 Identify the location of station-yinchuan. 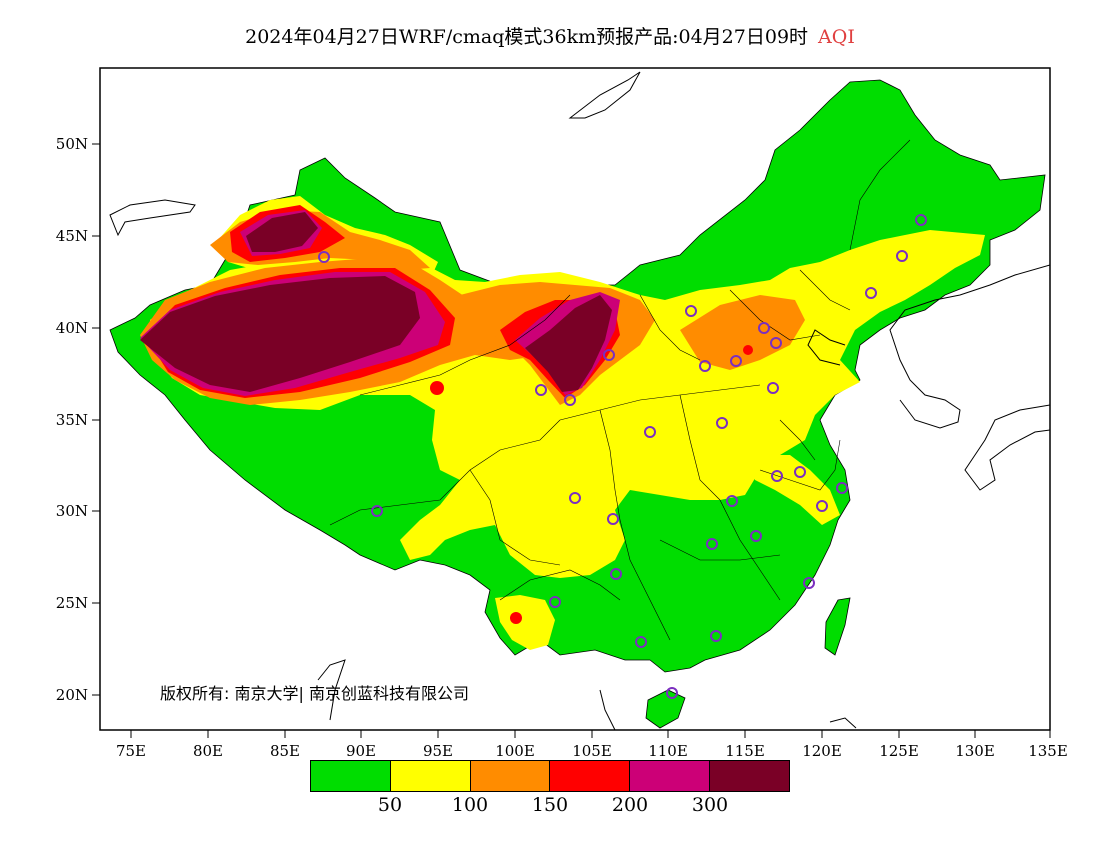
(609, 355).